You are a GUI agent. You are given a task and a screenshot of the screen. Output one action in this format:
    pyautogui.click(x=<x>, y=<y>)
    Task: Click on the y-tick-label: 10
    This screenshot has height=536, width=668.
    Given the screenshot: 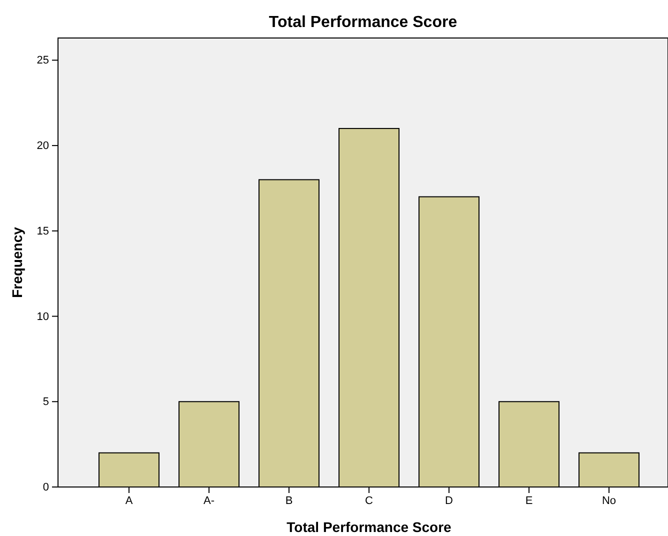 What is the action you would take?
    pyautogui.click(x=42, y=316)
    